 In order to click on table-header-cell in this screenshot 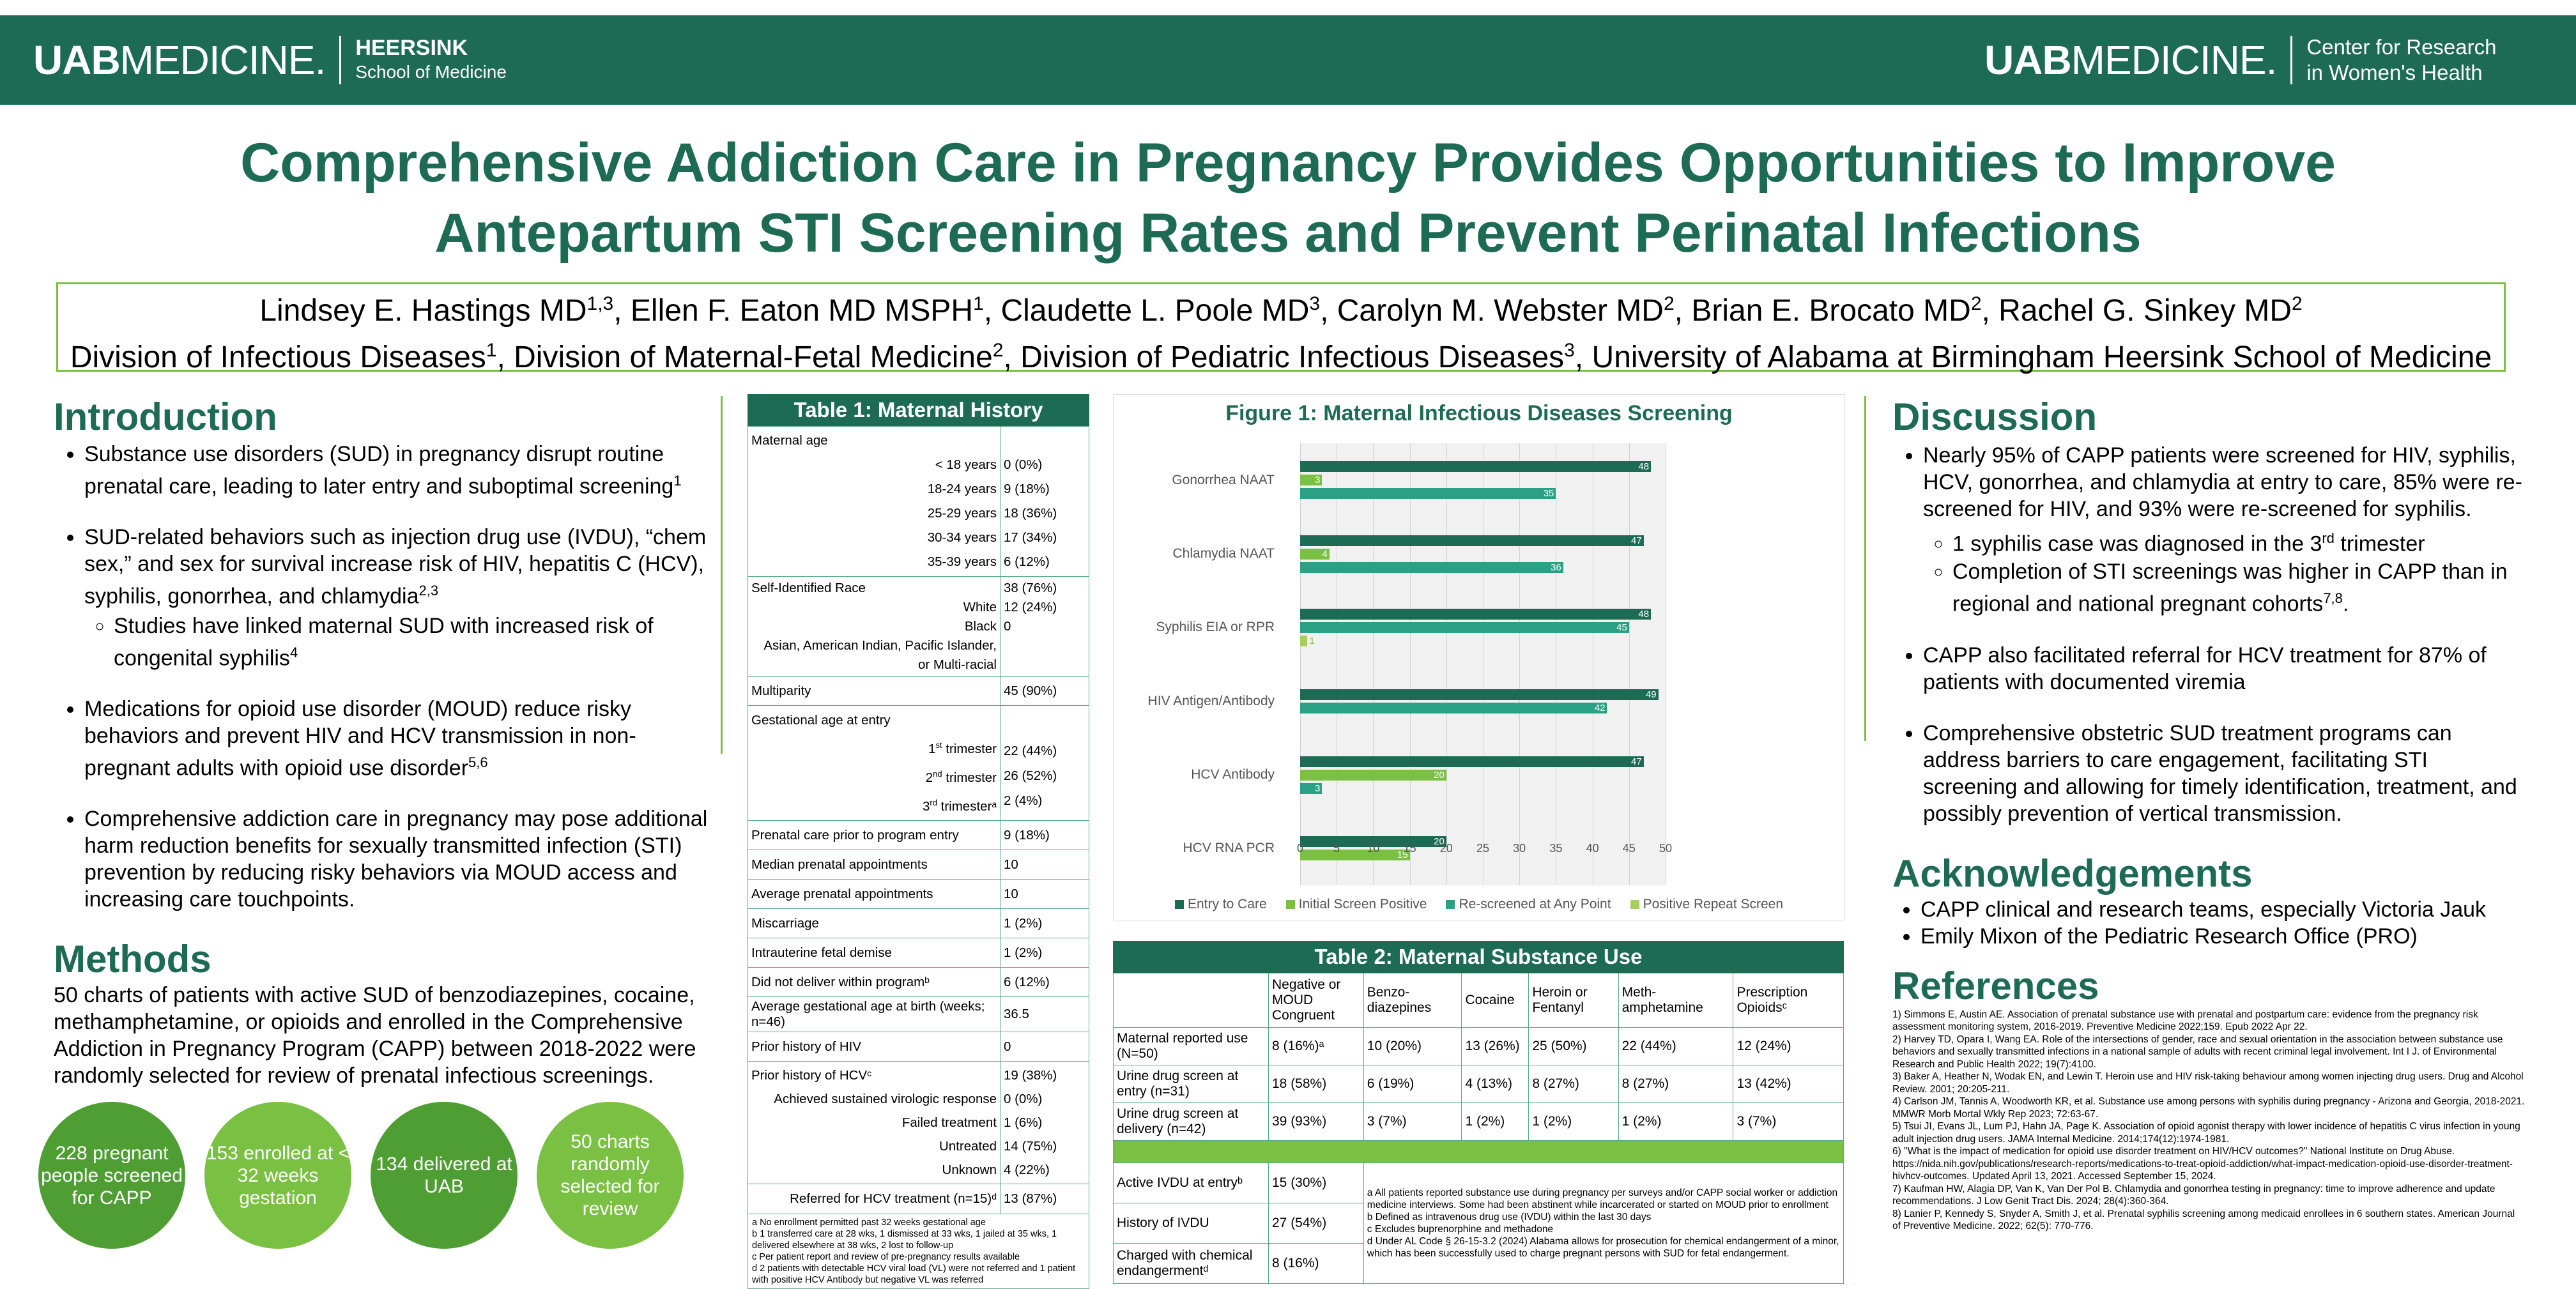, I will do `click(1191, 1001)`.